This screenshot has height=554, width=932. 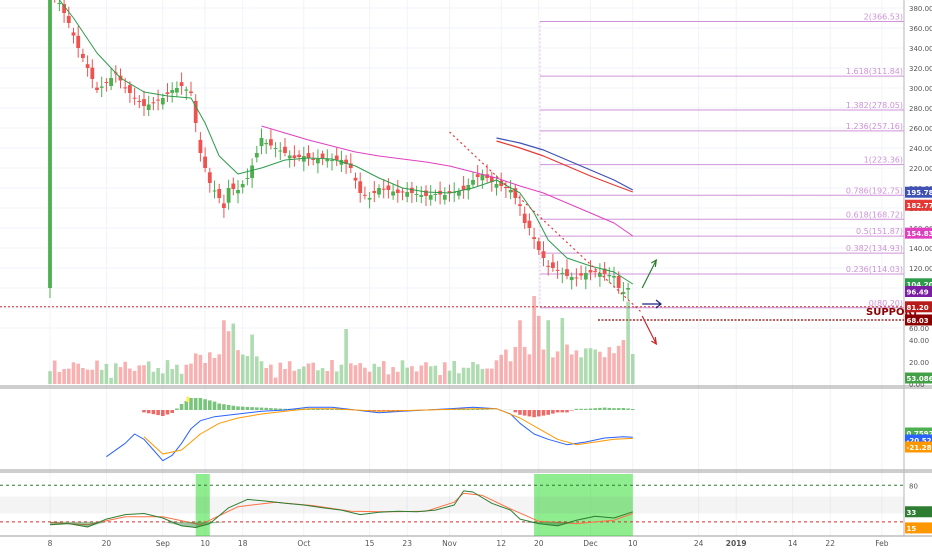 I want to click on time-tick-label: Oct, so click(x=303, y=543).